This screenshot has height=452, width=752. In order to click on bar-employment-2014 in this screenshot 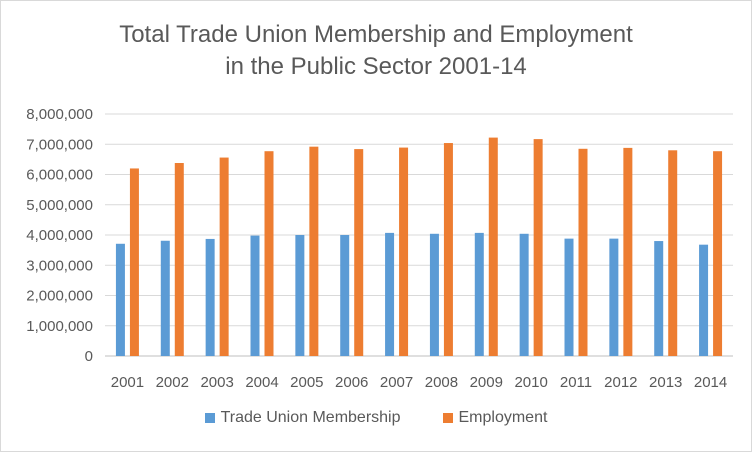, I will do `click(718, 253)`.